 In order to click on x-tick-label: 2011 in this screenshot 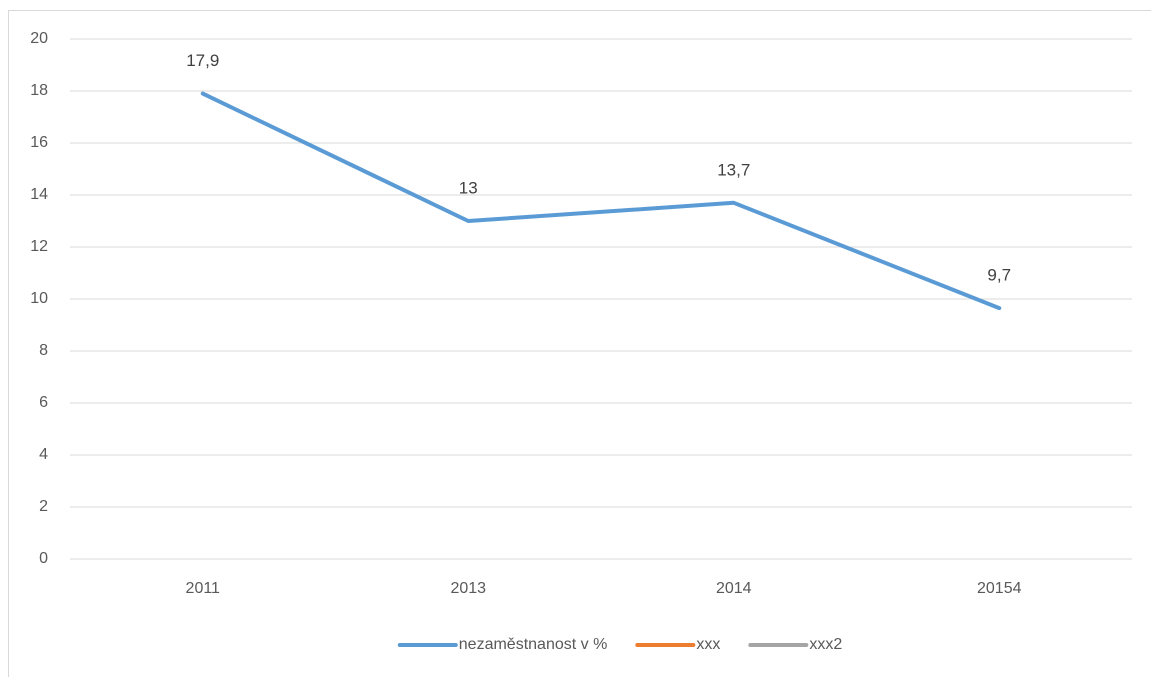, I will do `click(203, 588)`.